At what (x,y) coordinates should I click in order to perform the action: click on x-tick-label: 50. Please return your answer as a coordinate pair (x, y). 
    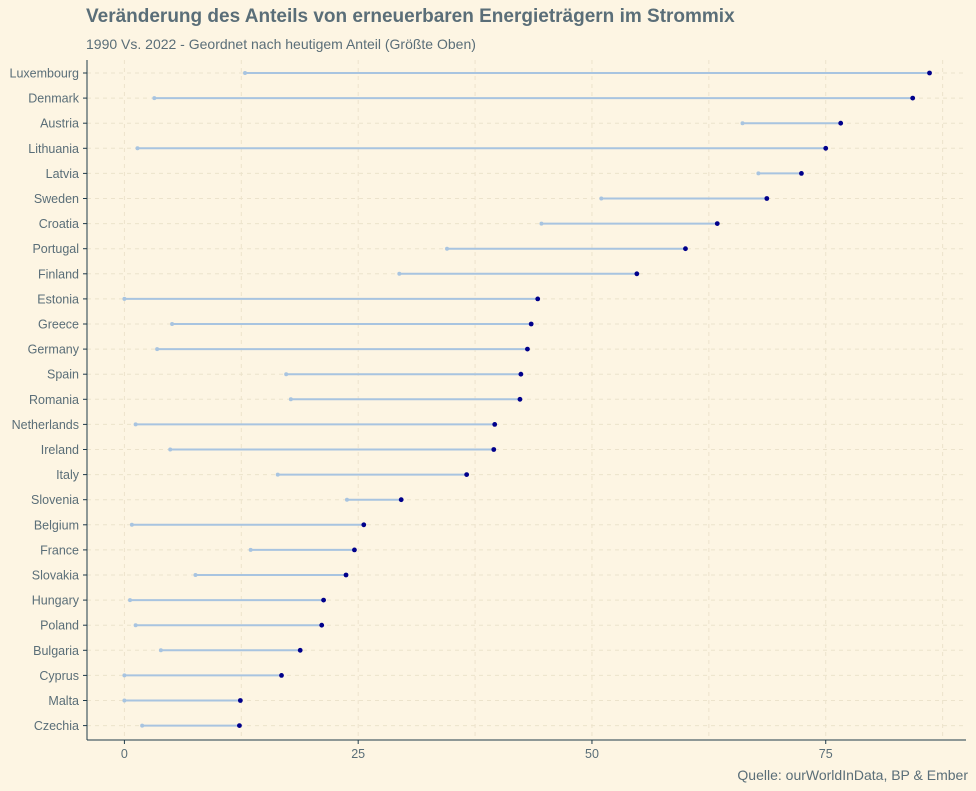
    Looking at the image, I should click on (592, 754).